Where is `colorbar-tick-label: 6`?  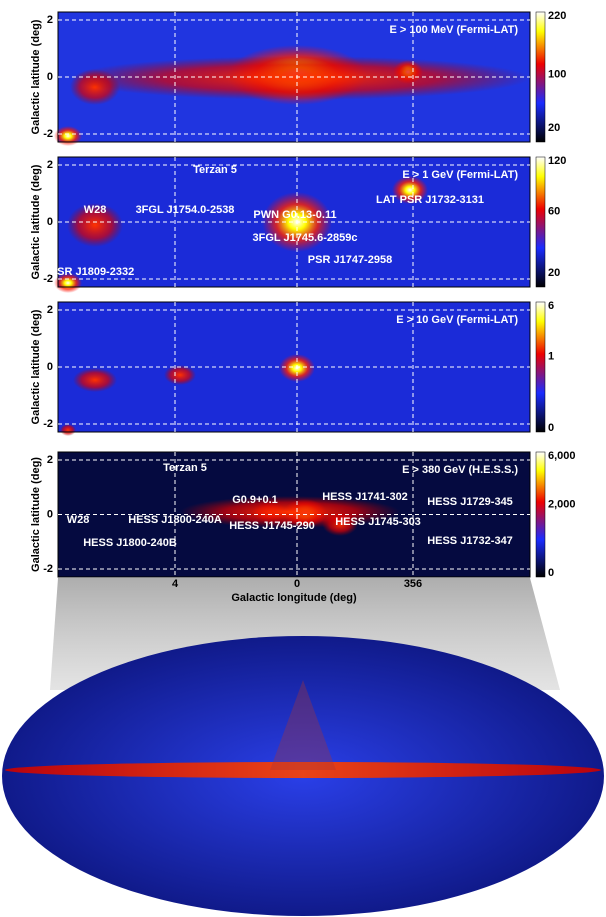
colorbar-tick-label: 6 is located at coordinates (551, 306).